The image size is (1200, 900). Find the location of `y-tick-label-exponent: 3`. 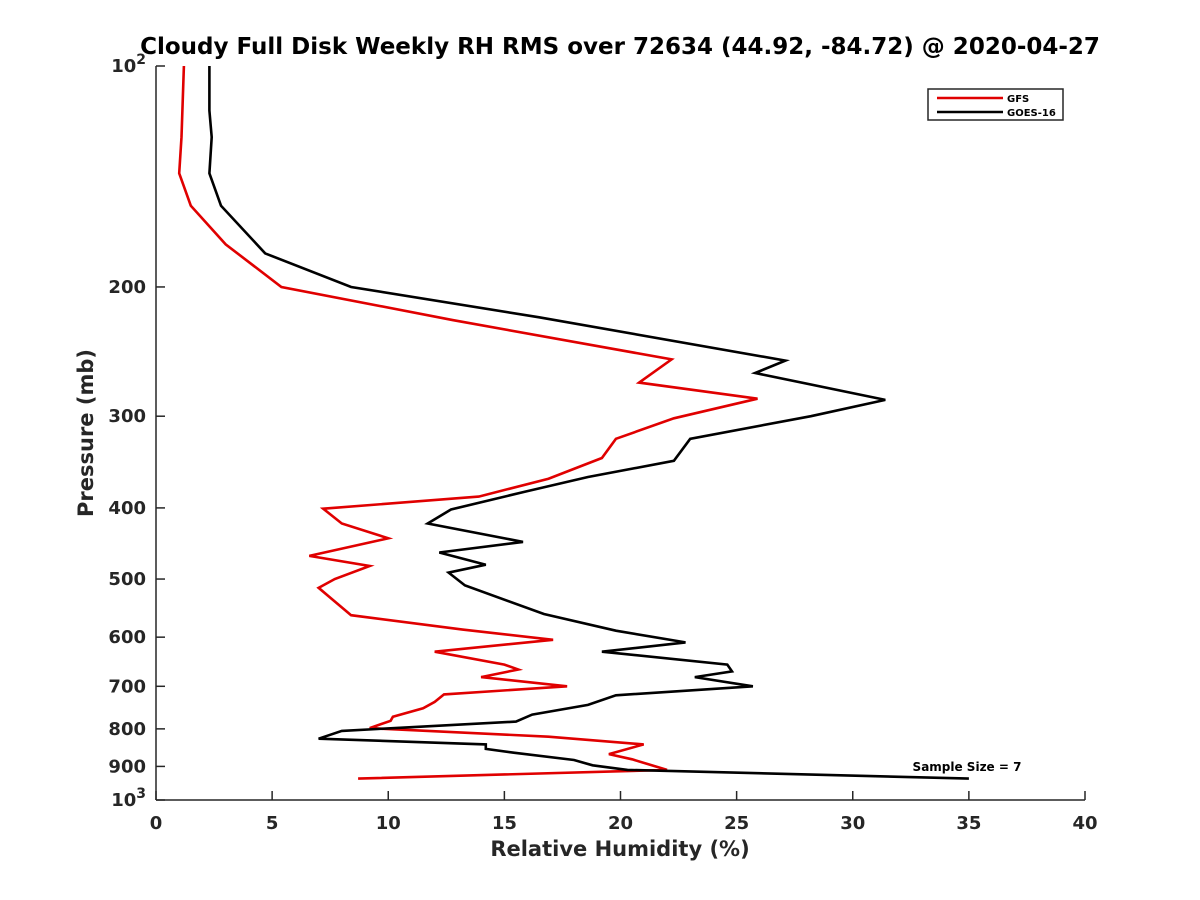

y-tick-label-exponent: 3 is located at coordinates (141, 794).